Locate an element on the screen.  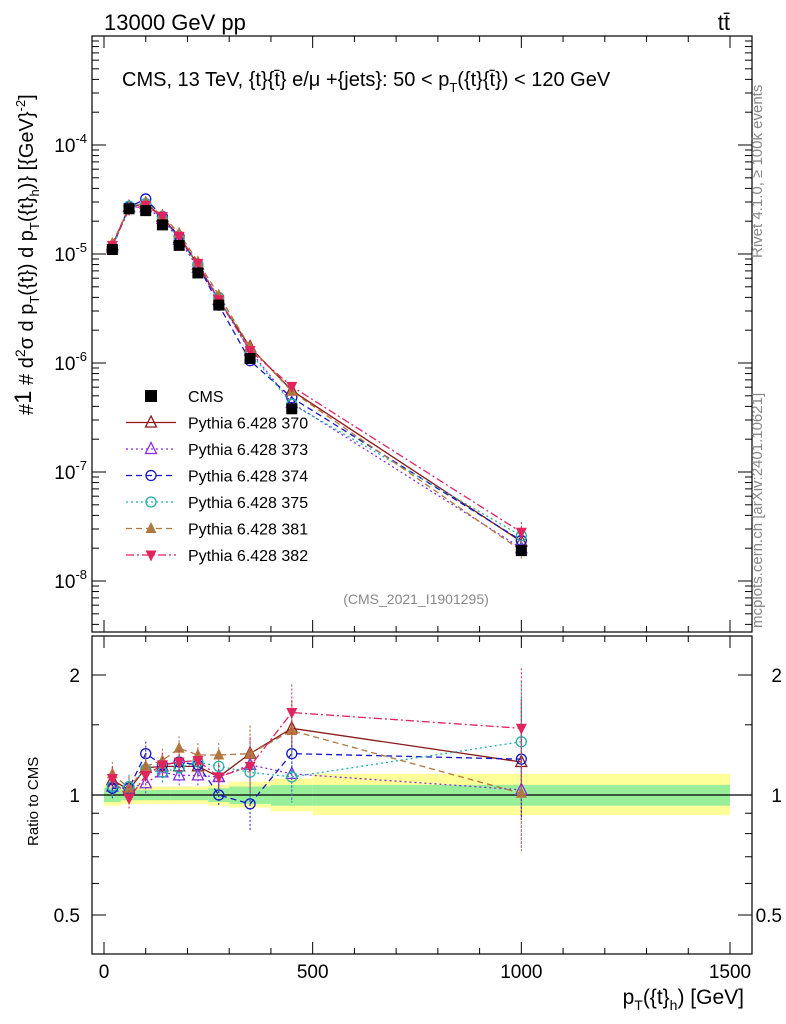
x-tick-label: 1500 is located at coordinates (730, 972).